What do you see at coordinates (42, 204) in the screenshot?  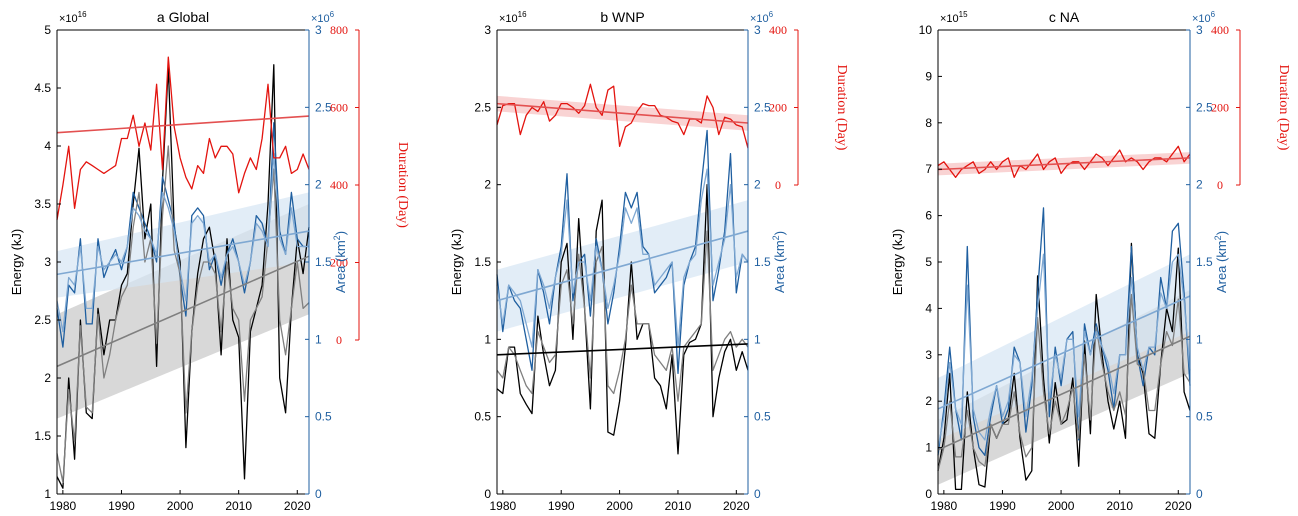 I see `energy-tick-label: 3.5` at bounding box center [42, 204].